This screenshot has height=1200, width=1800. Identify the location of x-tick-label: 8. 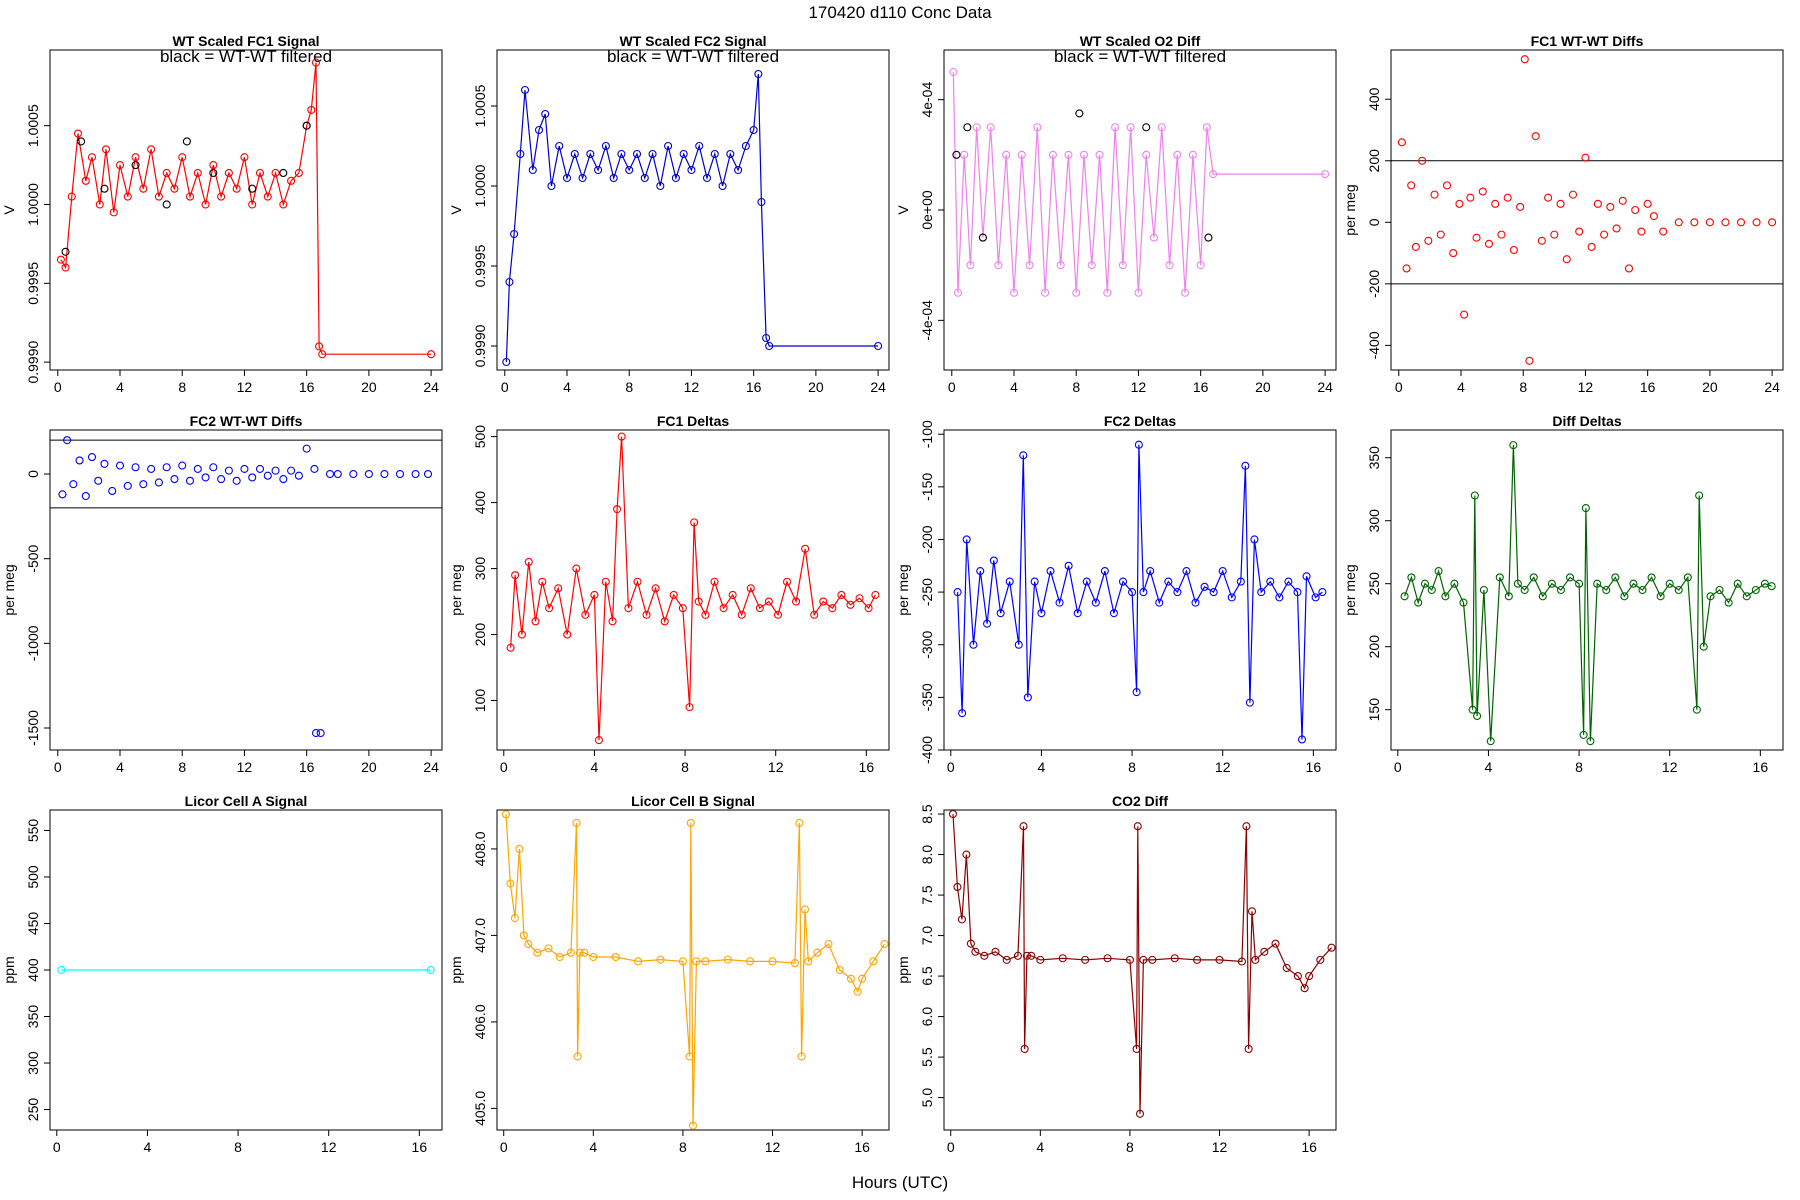
(1076, 387).